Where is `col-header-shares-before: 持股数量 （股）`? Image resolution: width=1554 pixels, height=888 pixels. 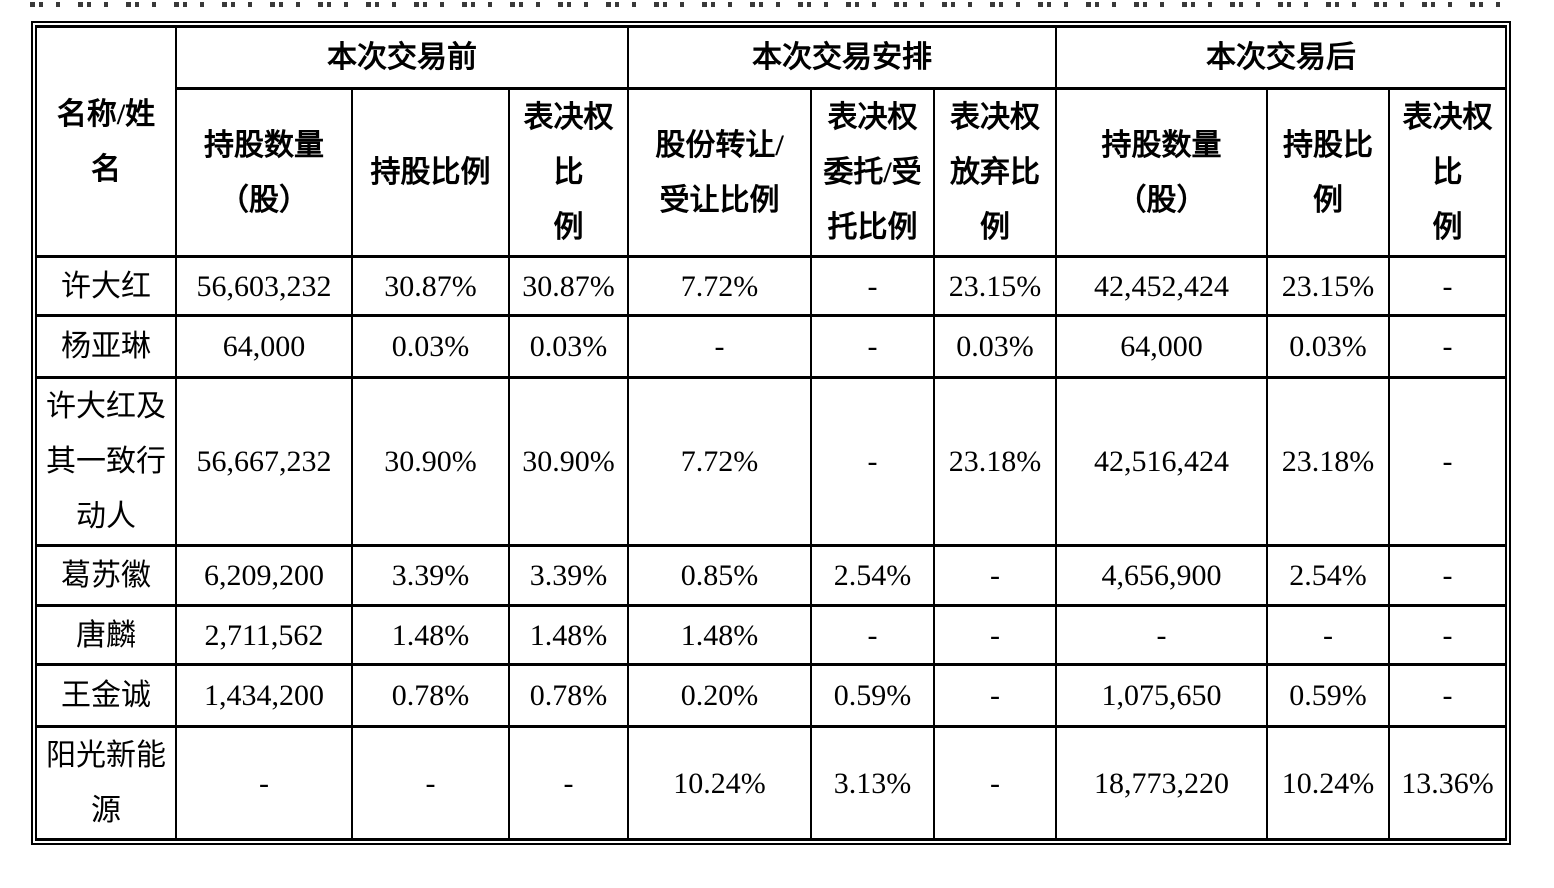 col-header-shares-before: 持股数量 （股） is located at coordinates (264, 172).